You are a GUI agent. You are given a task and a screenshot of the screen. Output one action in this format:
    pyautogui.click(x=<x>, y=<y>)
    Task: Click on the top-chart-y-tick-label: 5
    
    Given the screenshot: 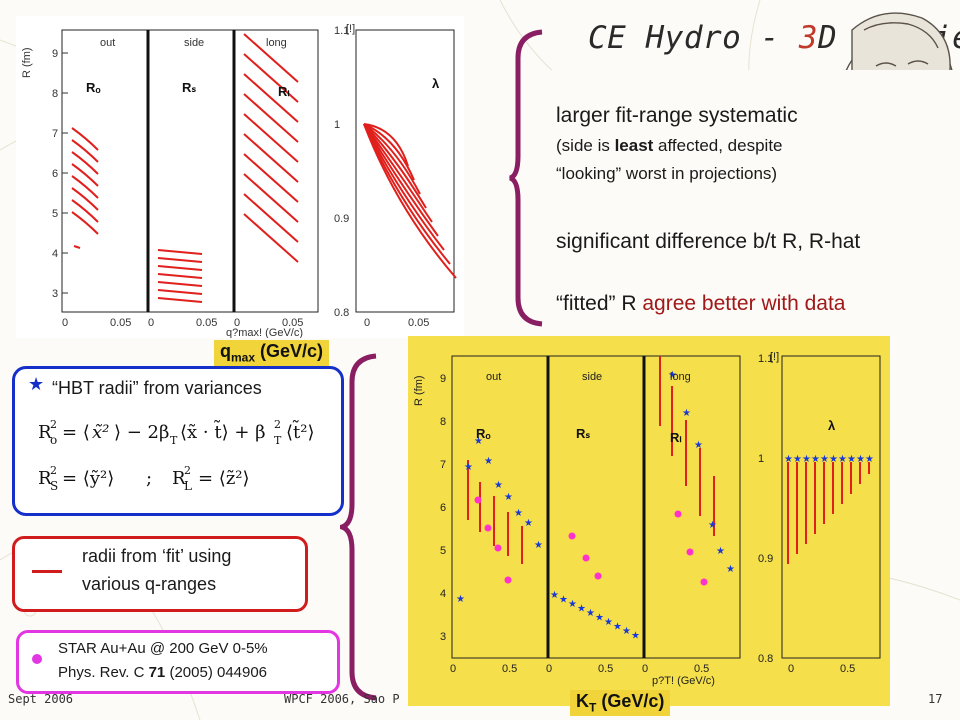 What is the action you would take?
    pyautogui.click(x=55, y=214)
    